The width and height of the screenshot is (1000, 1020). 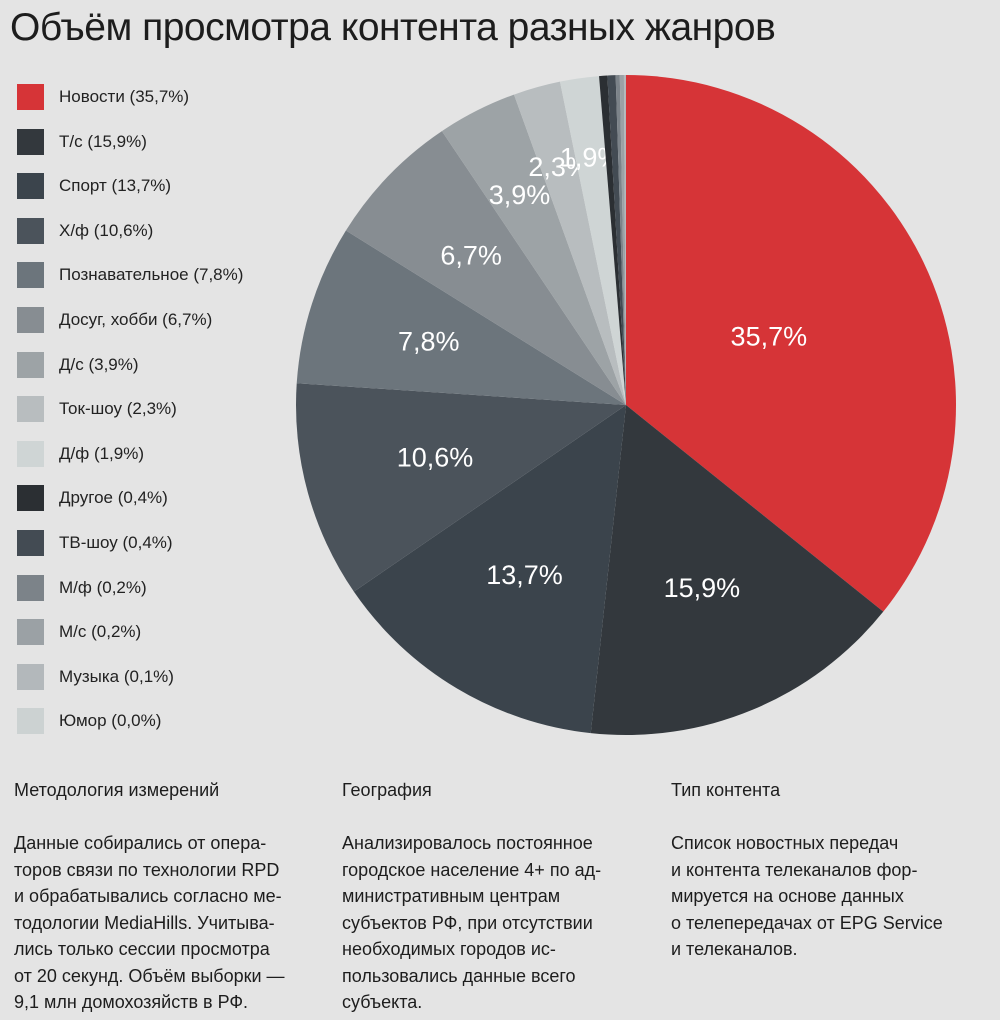 I want to click on legend-item: М/с (0,2%), so click(x=79, y=632).